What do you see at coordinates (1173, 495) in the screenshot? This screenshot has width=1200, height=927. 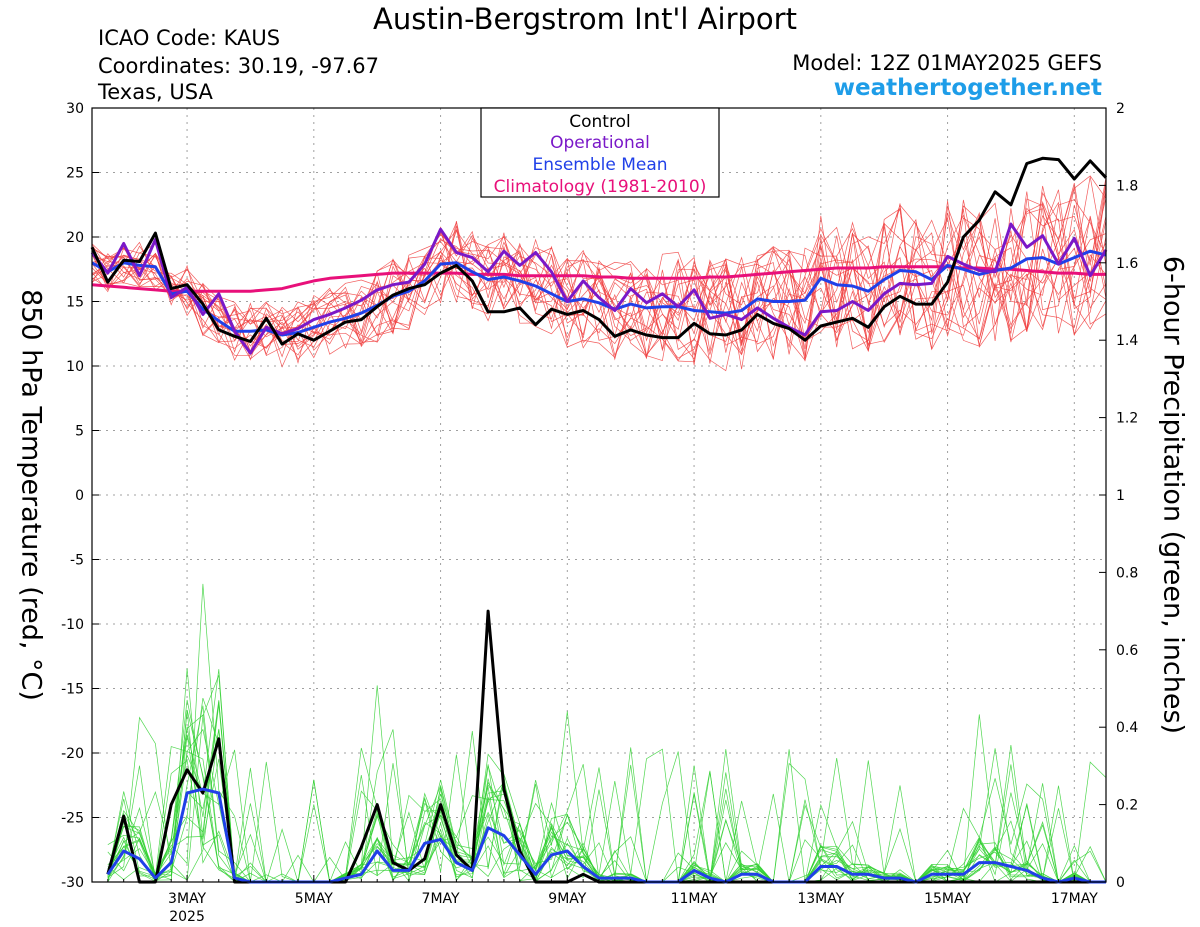 I see `right-axis-title: 6-hour Precipitation (green, inches)` at bounding box center [1173, 495].